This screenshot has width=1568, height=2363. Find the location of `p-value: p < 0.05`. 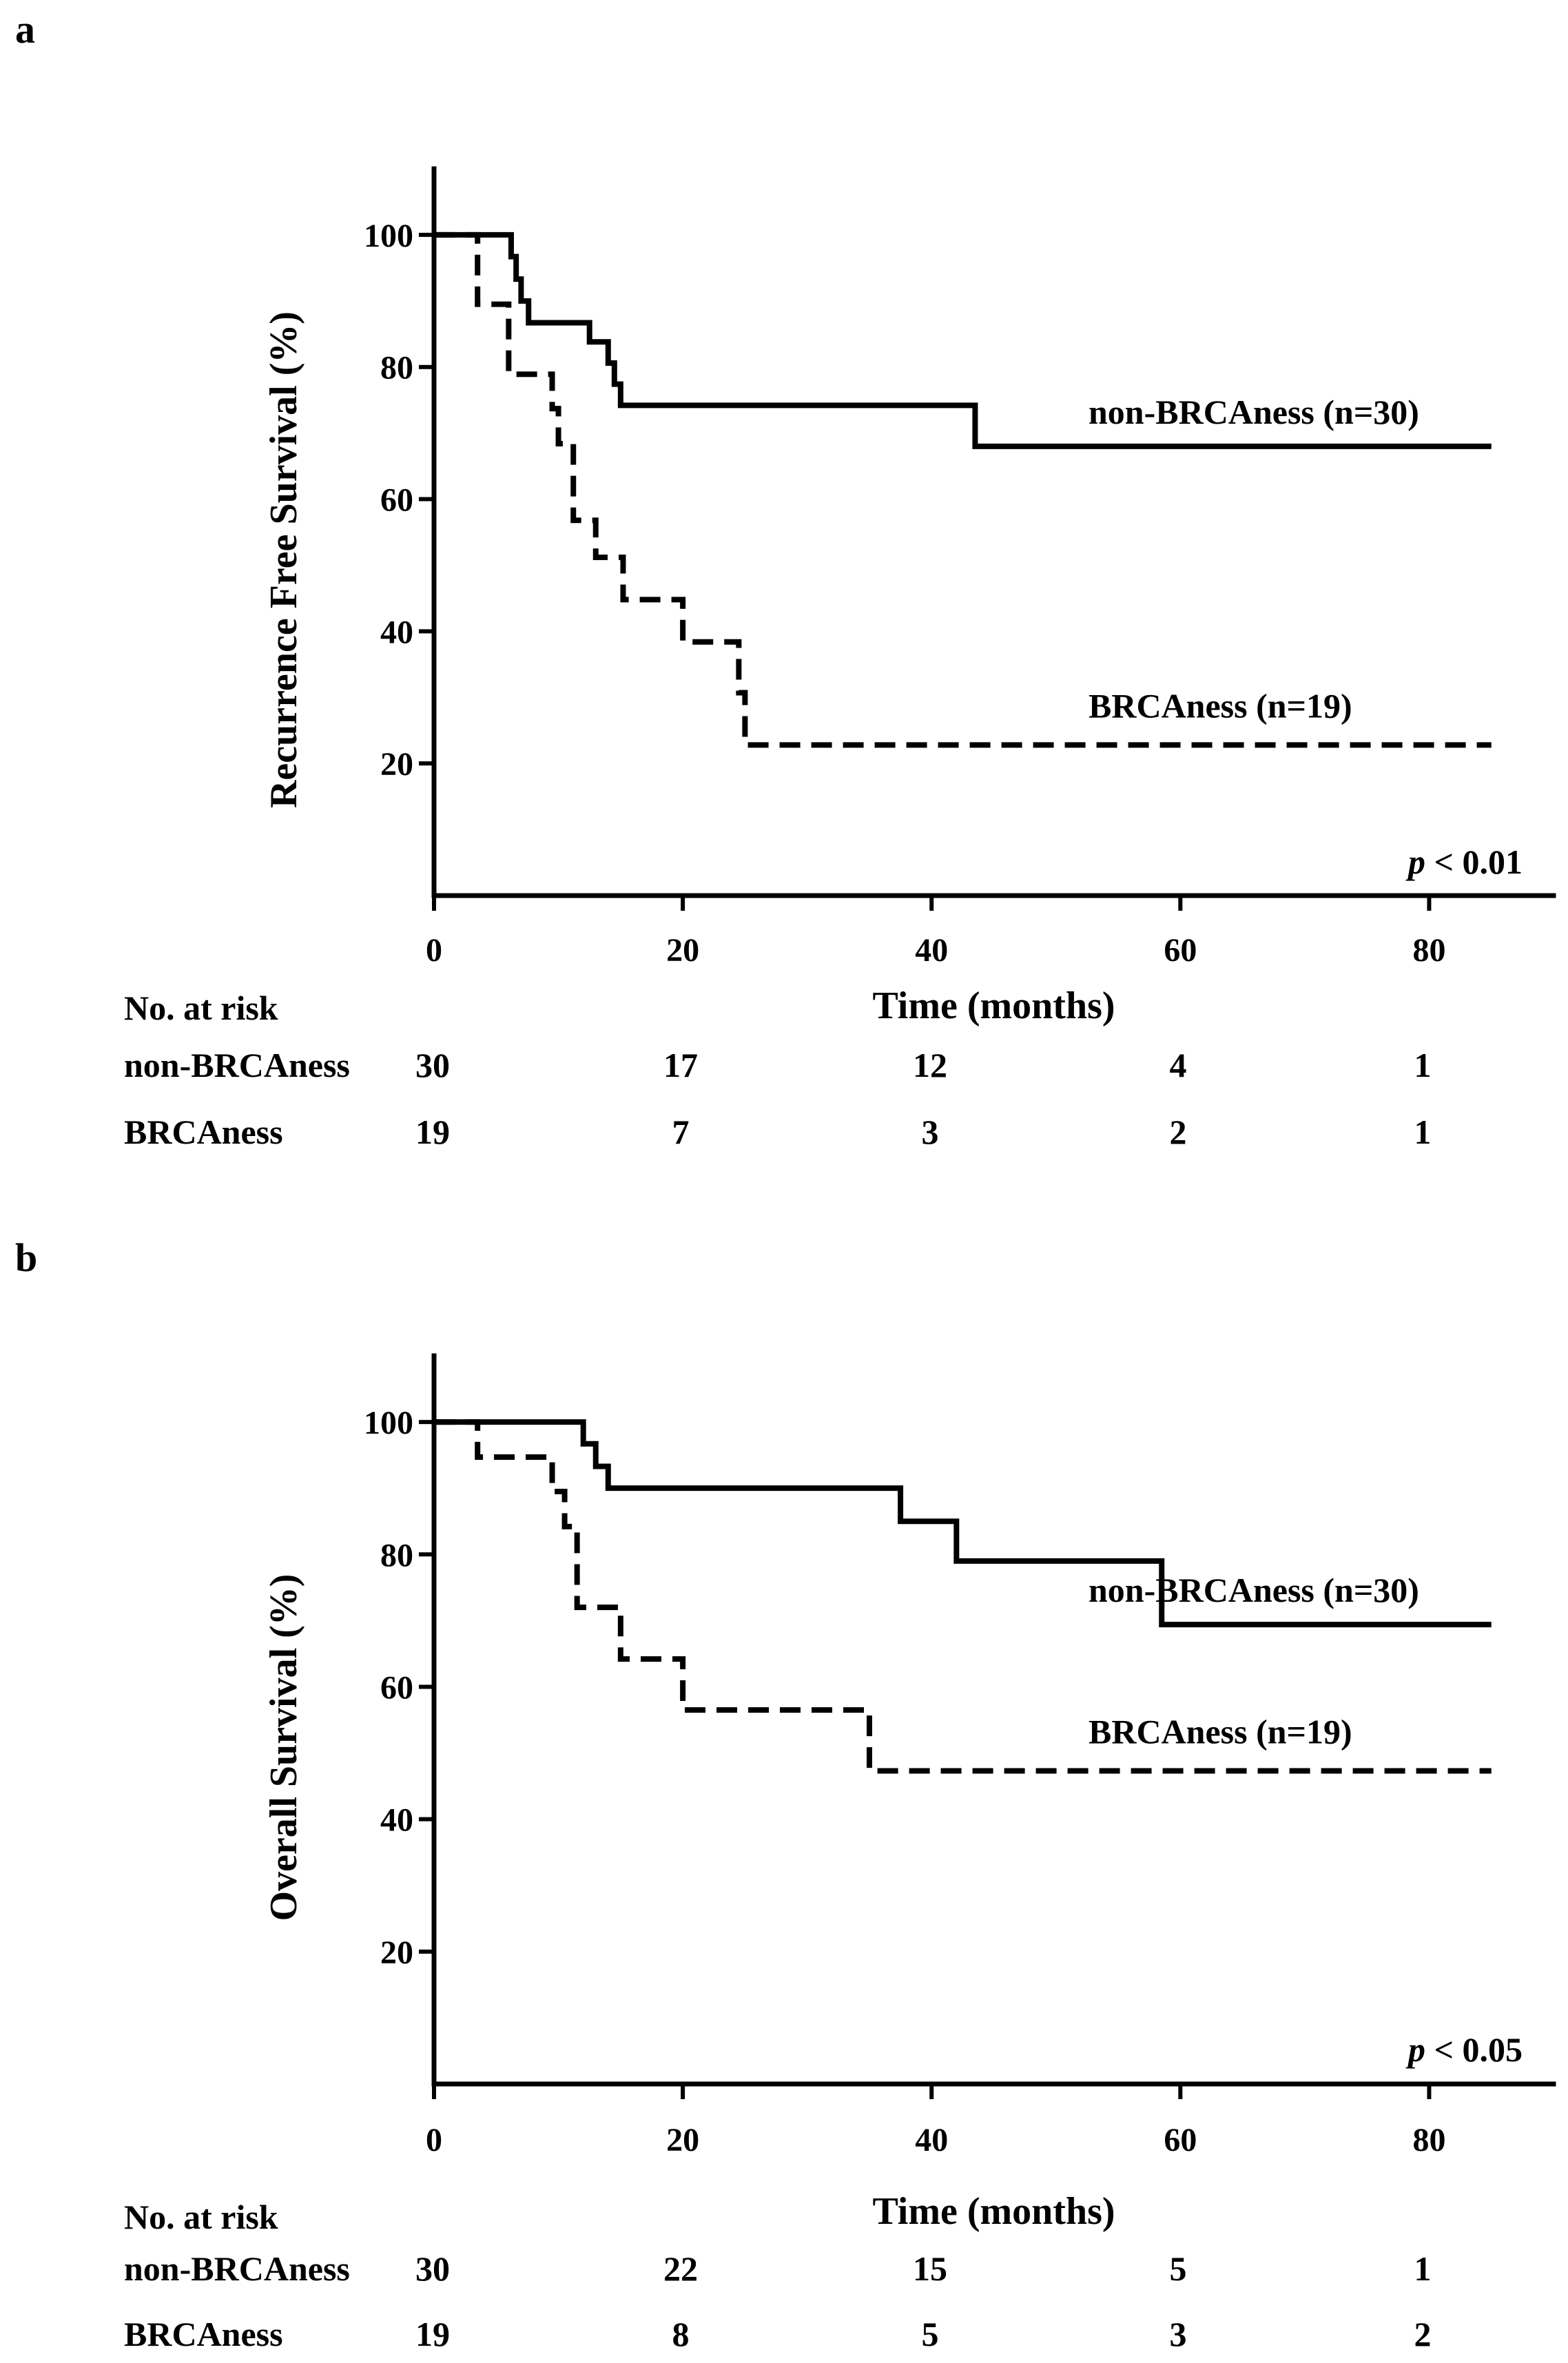

p-value: p < 0.05 is located at coordinates (1464, 2049).